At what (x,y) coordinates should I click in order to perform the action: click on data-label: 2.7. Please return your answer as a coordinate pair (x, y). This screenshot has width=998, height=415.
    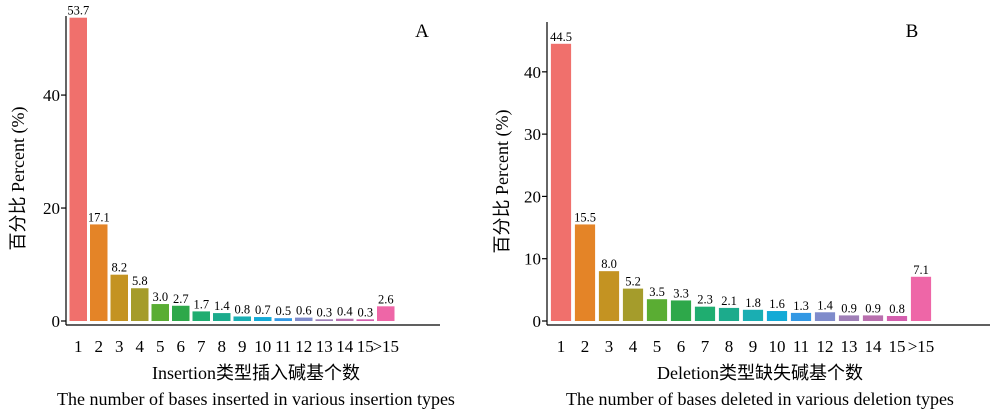
    Looking at the image, I should click on (181, 299).